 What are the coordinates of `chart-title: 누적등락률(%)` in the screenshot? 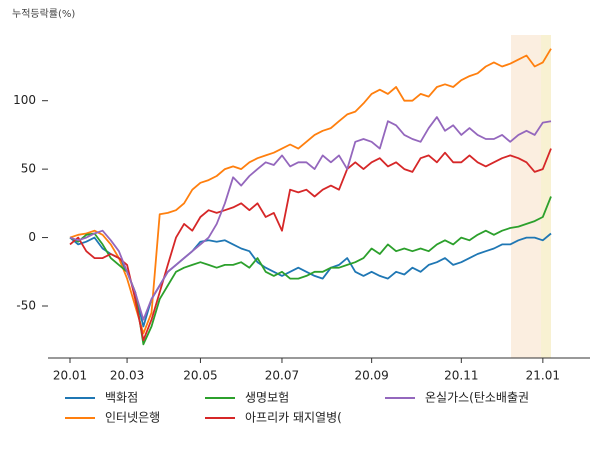 It's located at (43, 14).